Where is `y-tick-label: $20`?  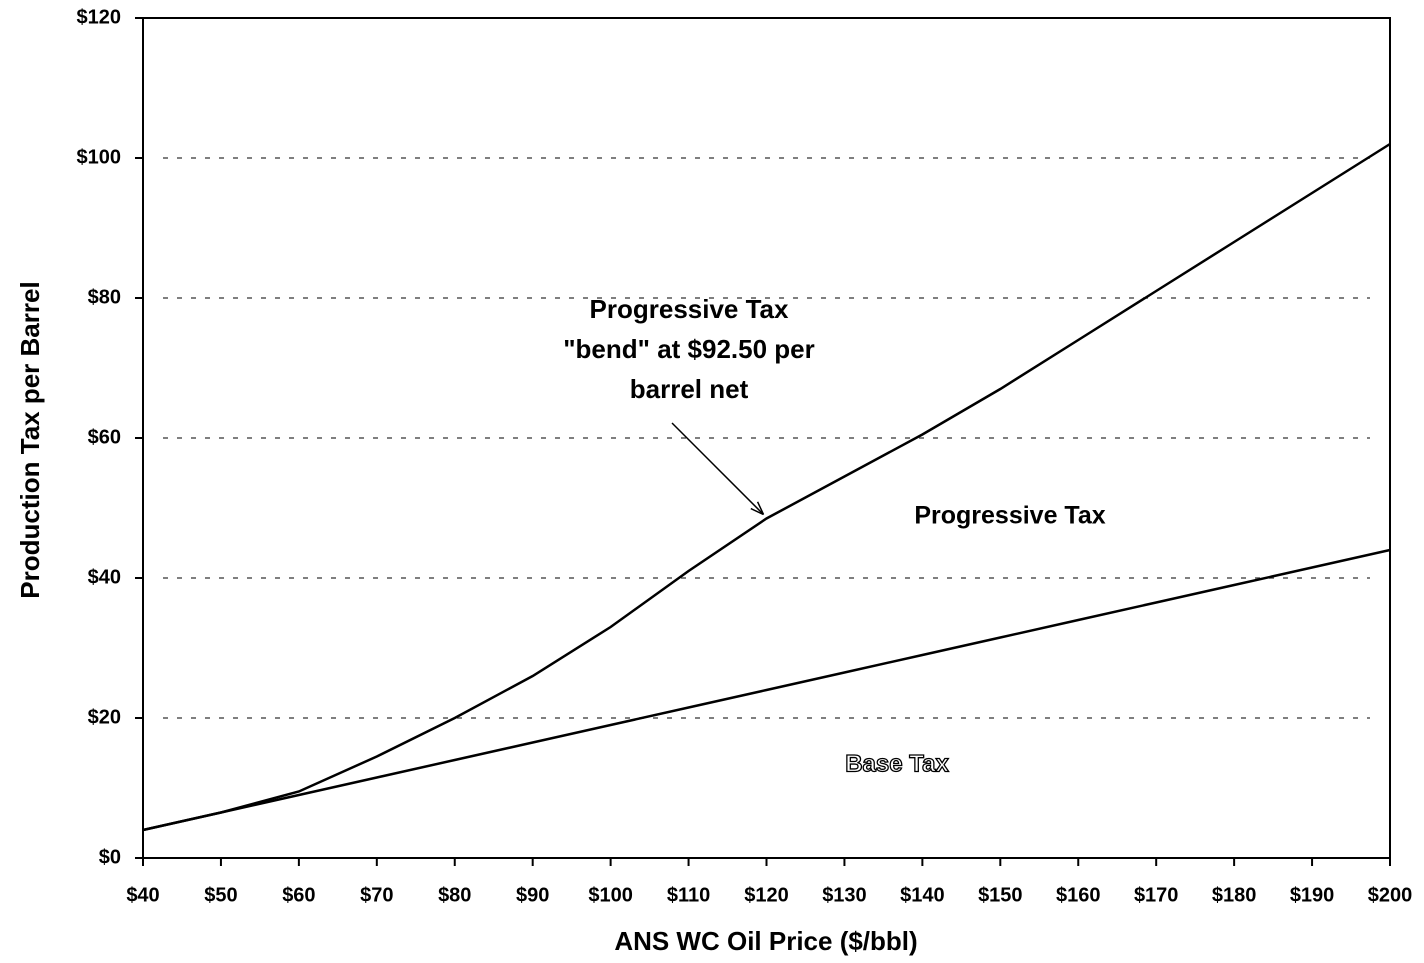
y-tick-label: $20 is located at coordinates (104, 717).